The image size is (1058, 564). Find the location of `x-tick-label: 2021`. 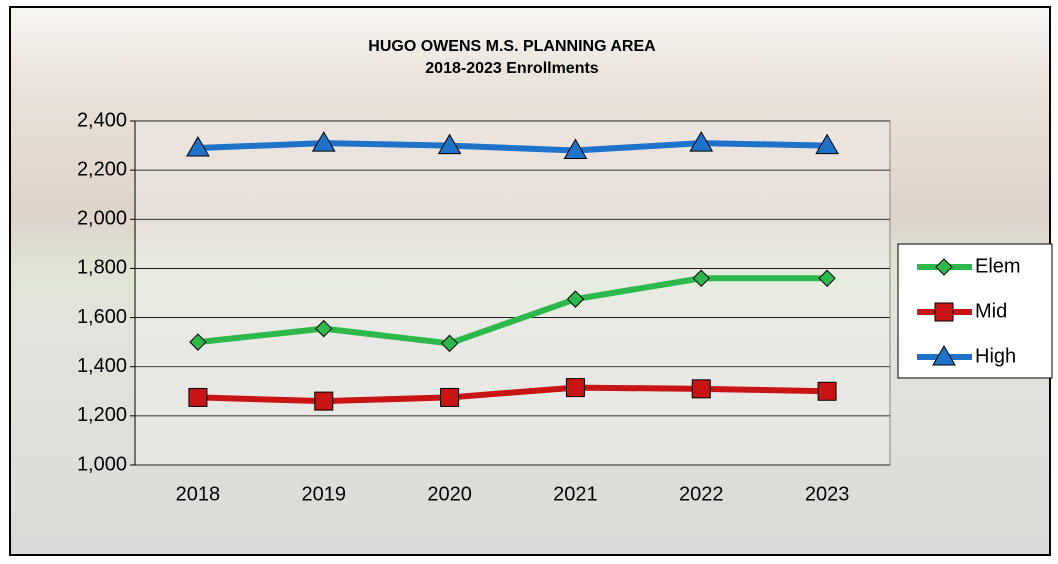

x-tick-label: 2021 is located at coordinates (575, 494).